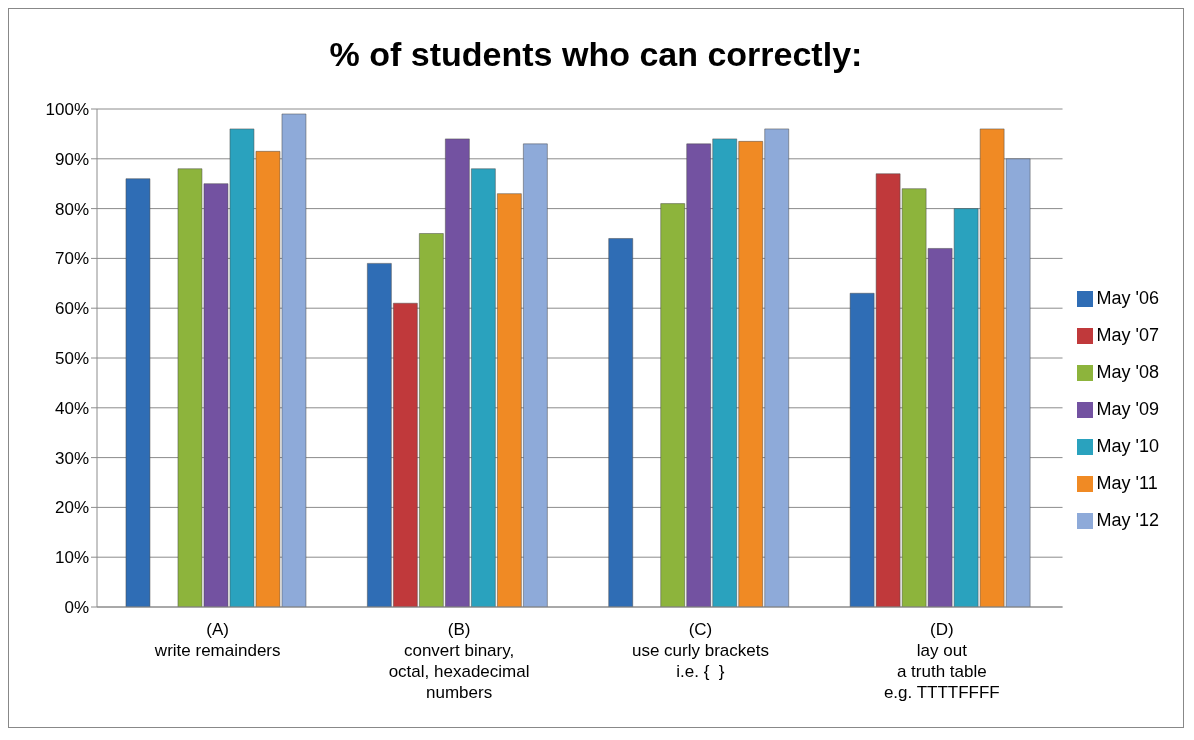 This screenshot has height=740, width=1194. I want to click on y-tick-label: 70%, so click(71, 259).